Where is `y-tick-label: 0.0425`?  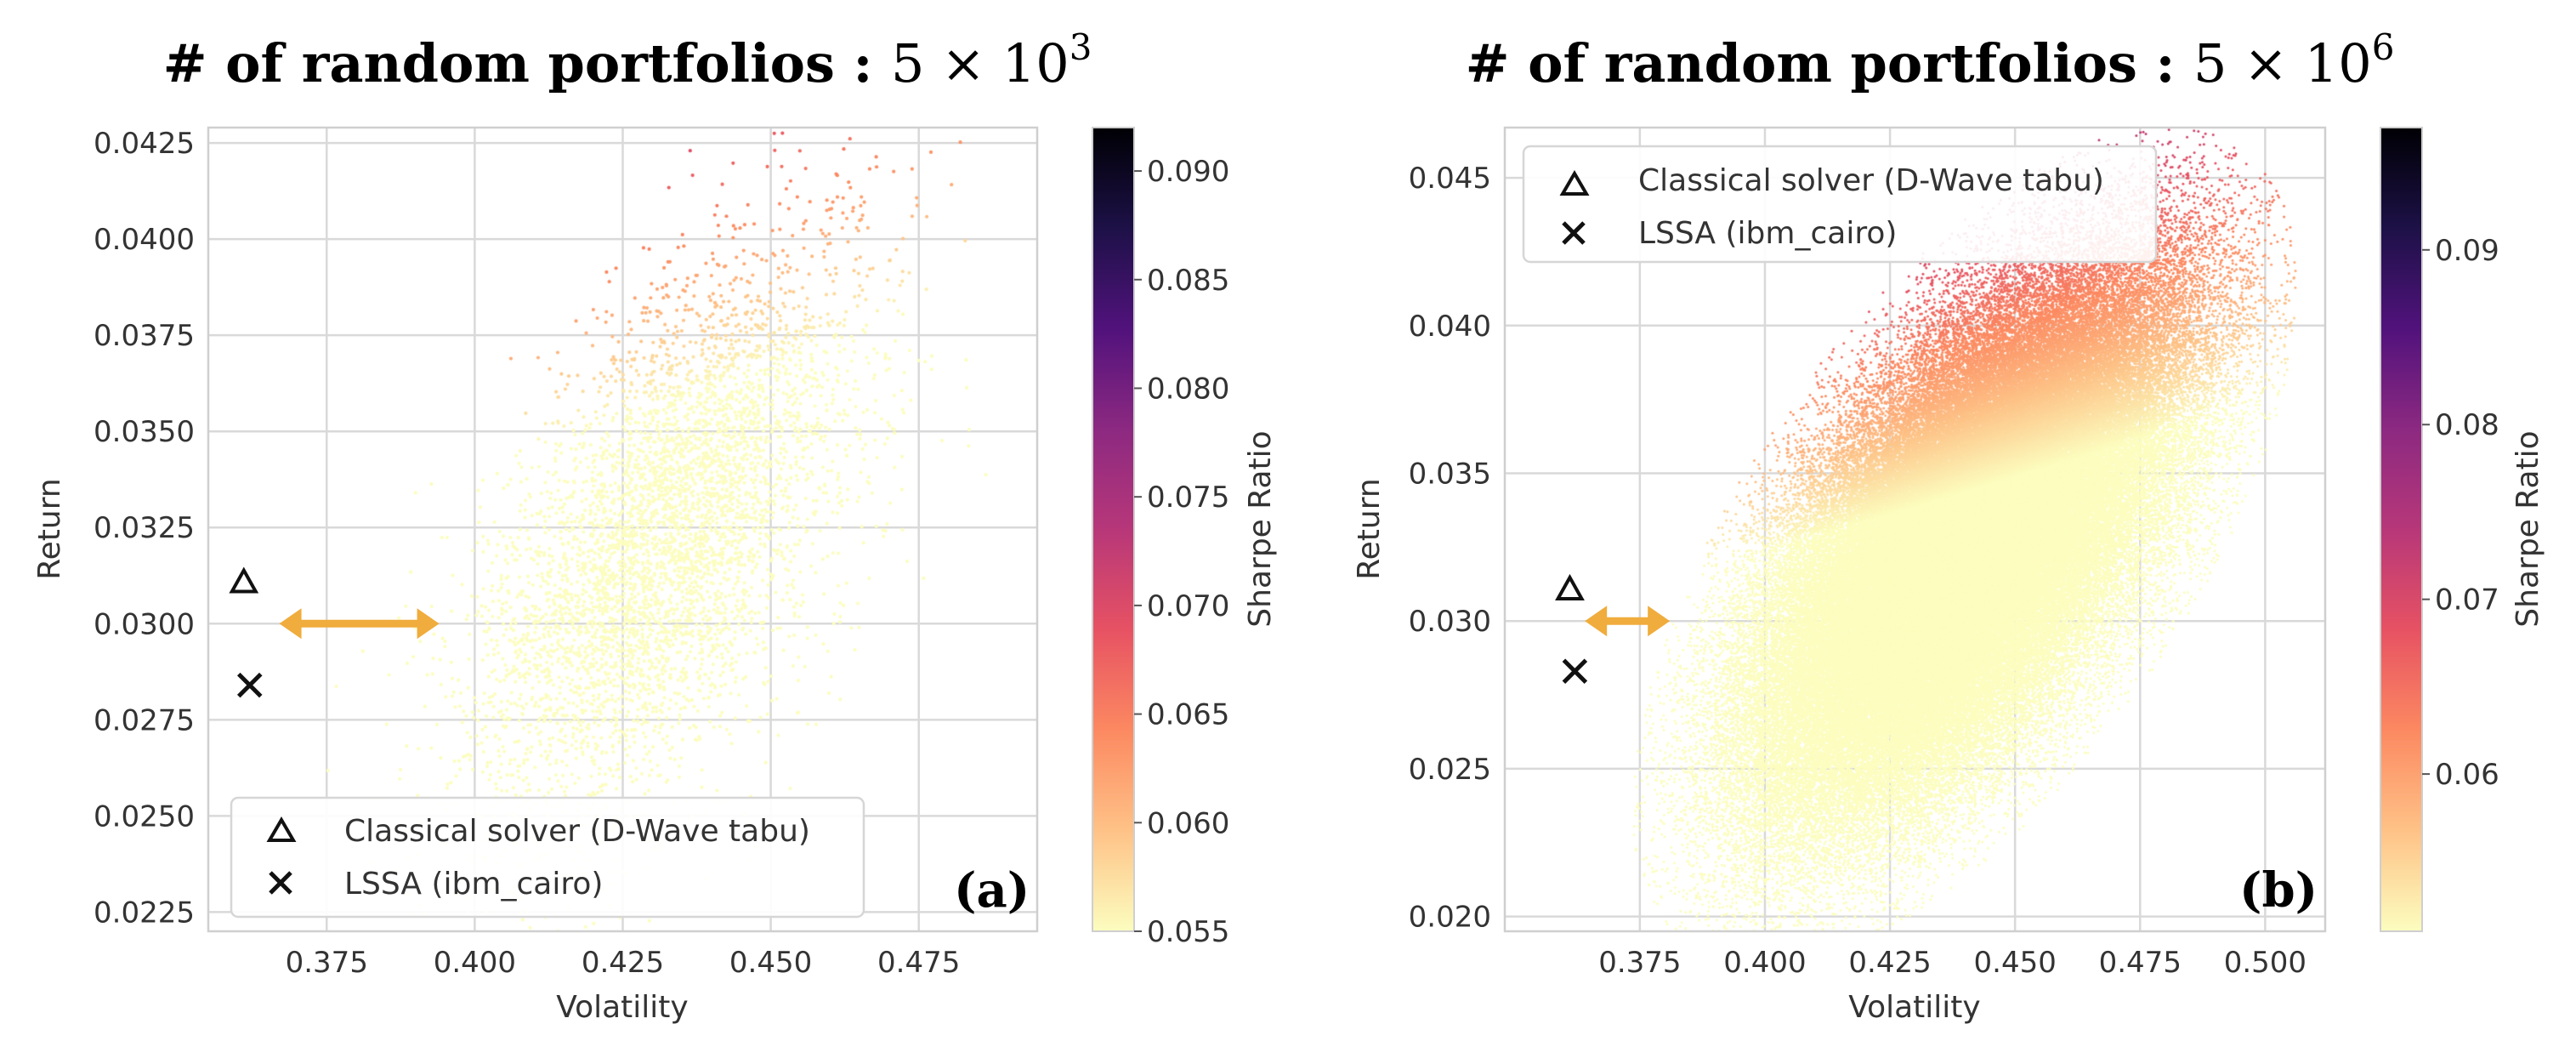
y-tick-label: 0.0425 is located at coordinates (144, 144).